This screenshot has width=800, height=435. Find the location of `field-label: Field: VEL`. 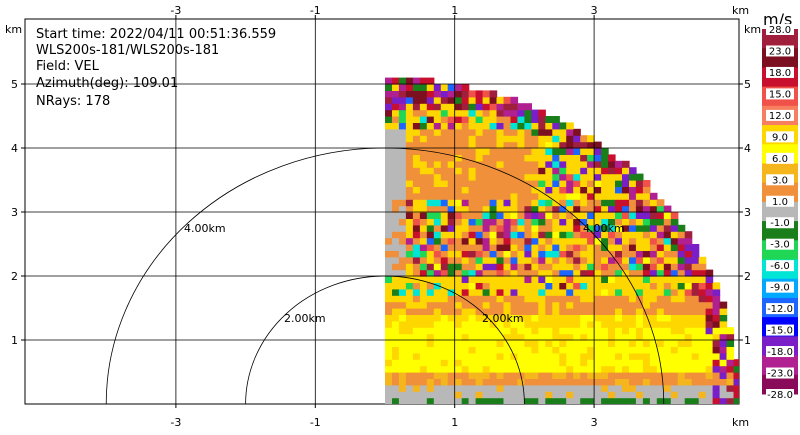

field-label: Field: VEL is located at coordinates (68, 66).